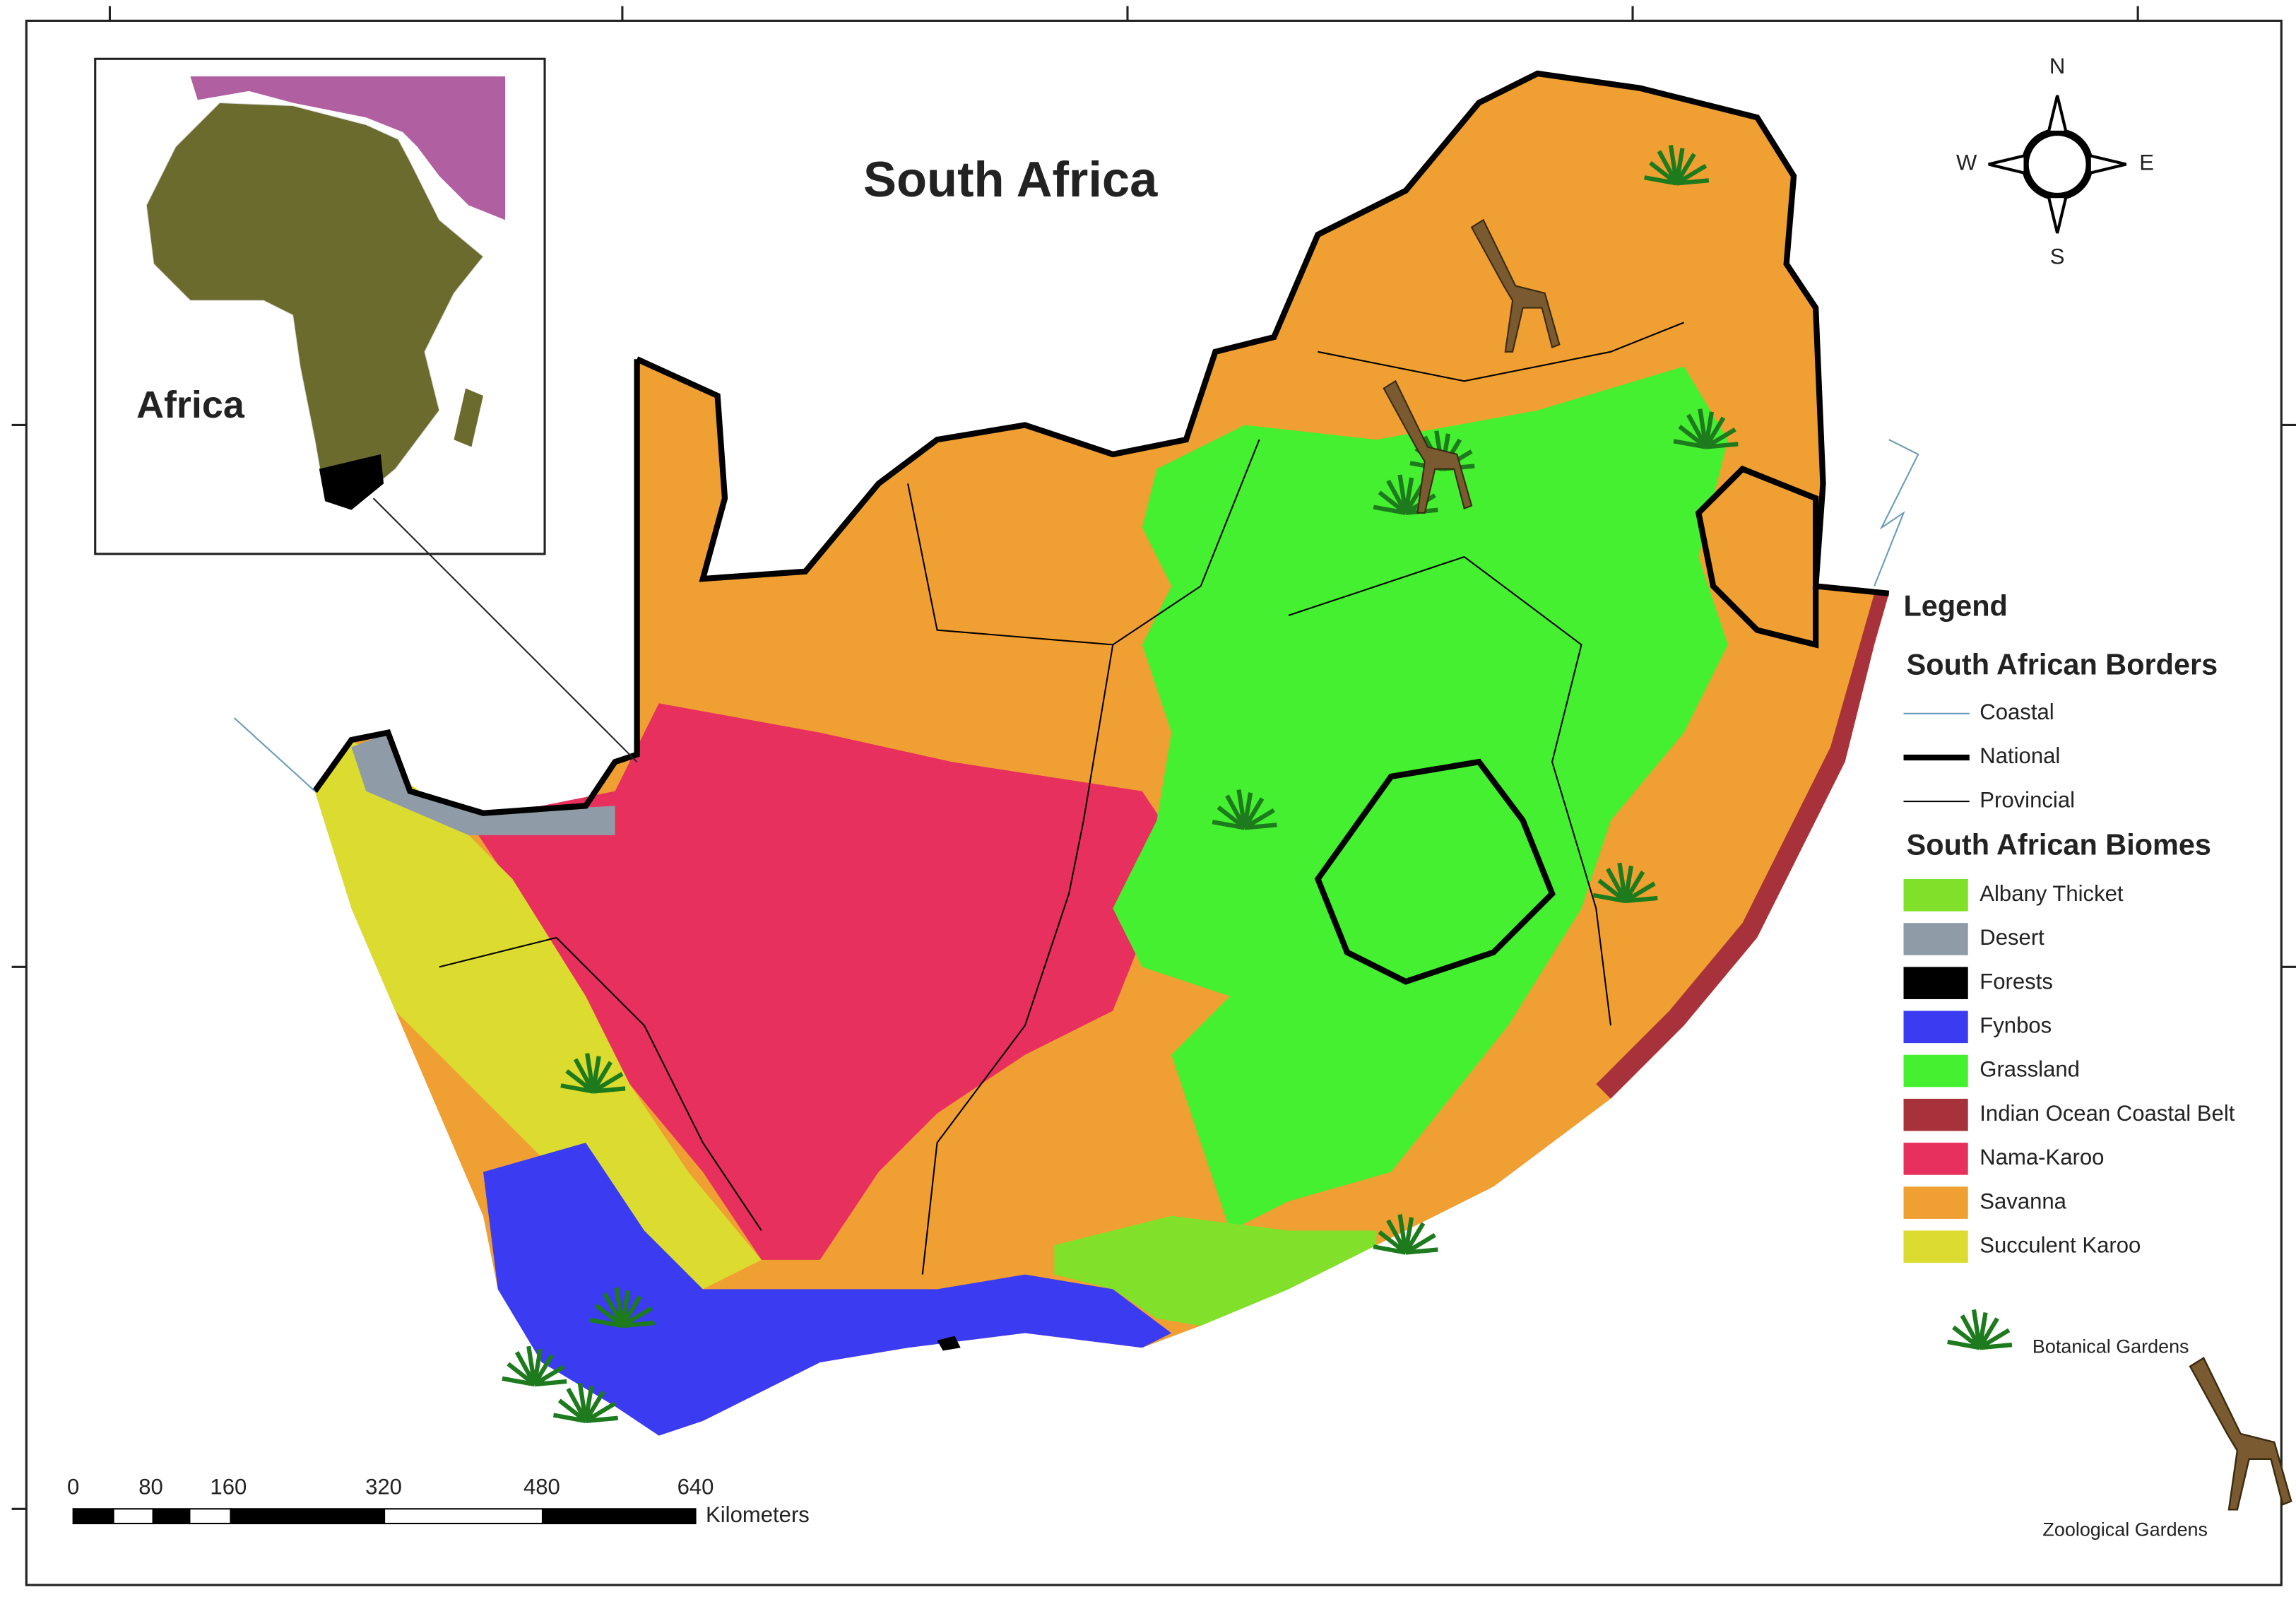 Image resolution: width=2296 pixels, height=1597 pixels. I want to click on scale-label: 160, so click(229, 1487).